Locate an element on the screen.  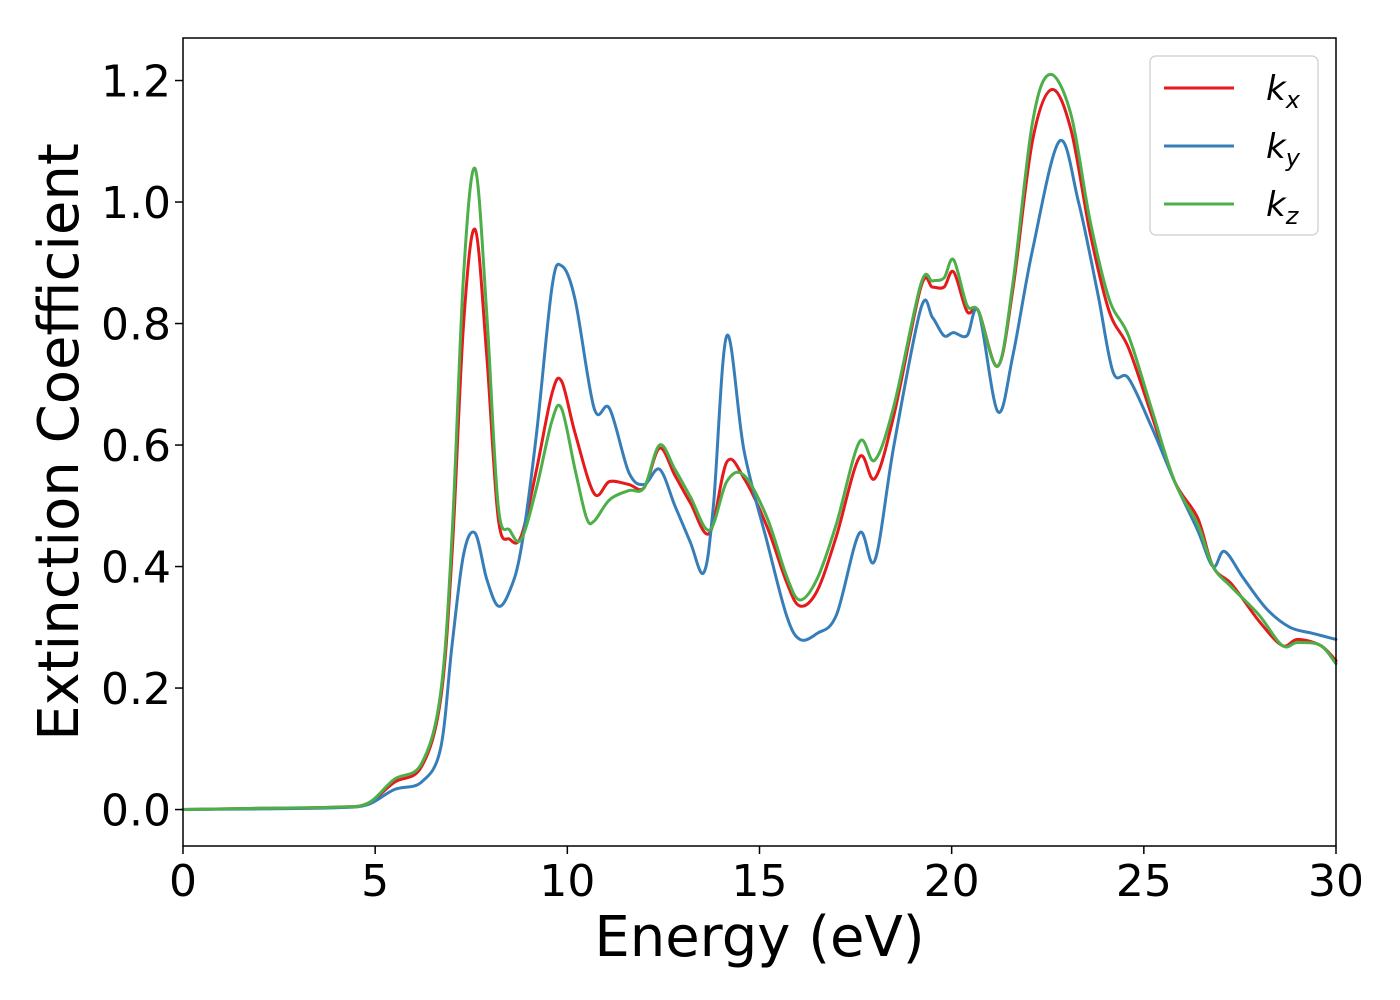
y-axis-title: Extinction Coefficient is located at coordinates (59, 442).